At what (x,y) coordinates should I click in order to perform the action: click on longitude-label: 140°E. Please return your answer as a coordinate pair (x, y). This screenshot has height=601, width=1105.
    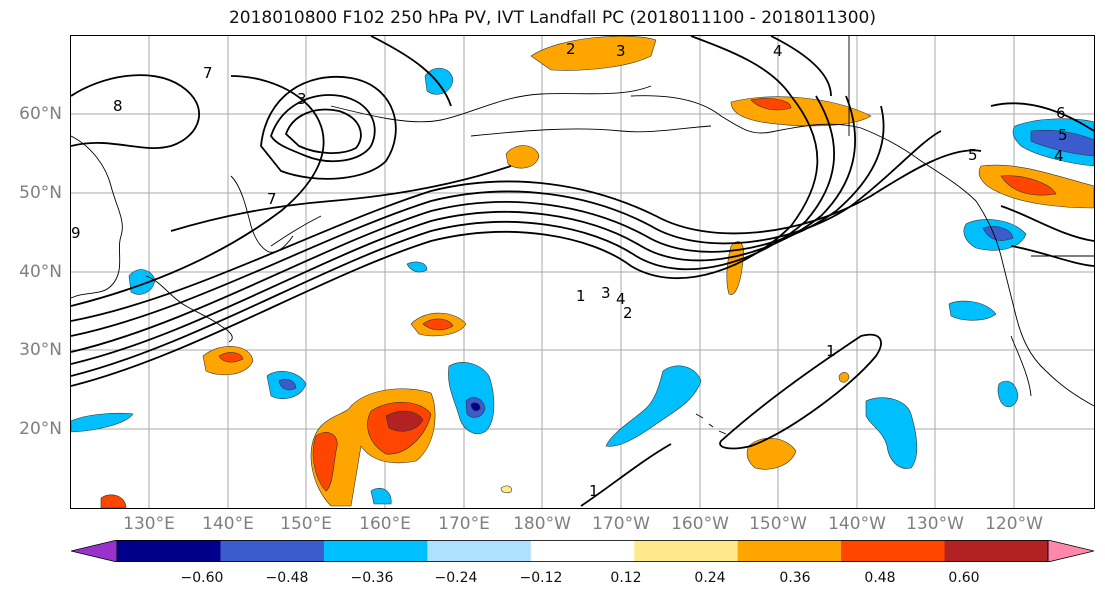
    Looking at the image, I should click on (228, 524).